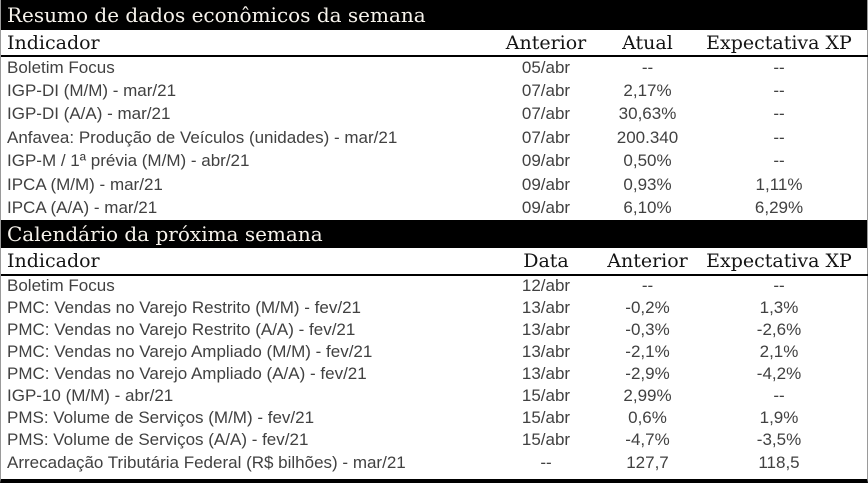 The height and width of the screenshot is (483, 868). What do you see at coordinates (434, 286) in the screenshot?
I see `table-row: Boletim Focus 12/abr -- --` at bounding box center [434, 286].